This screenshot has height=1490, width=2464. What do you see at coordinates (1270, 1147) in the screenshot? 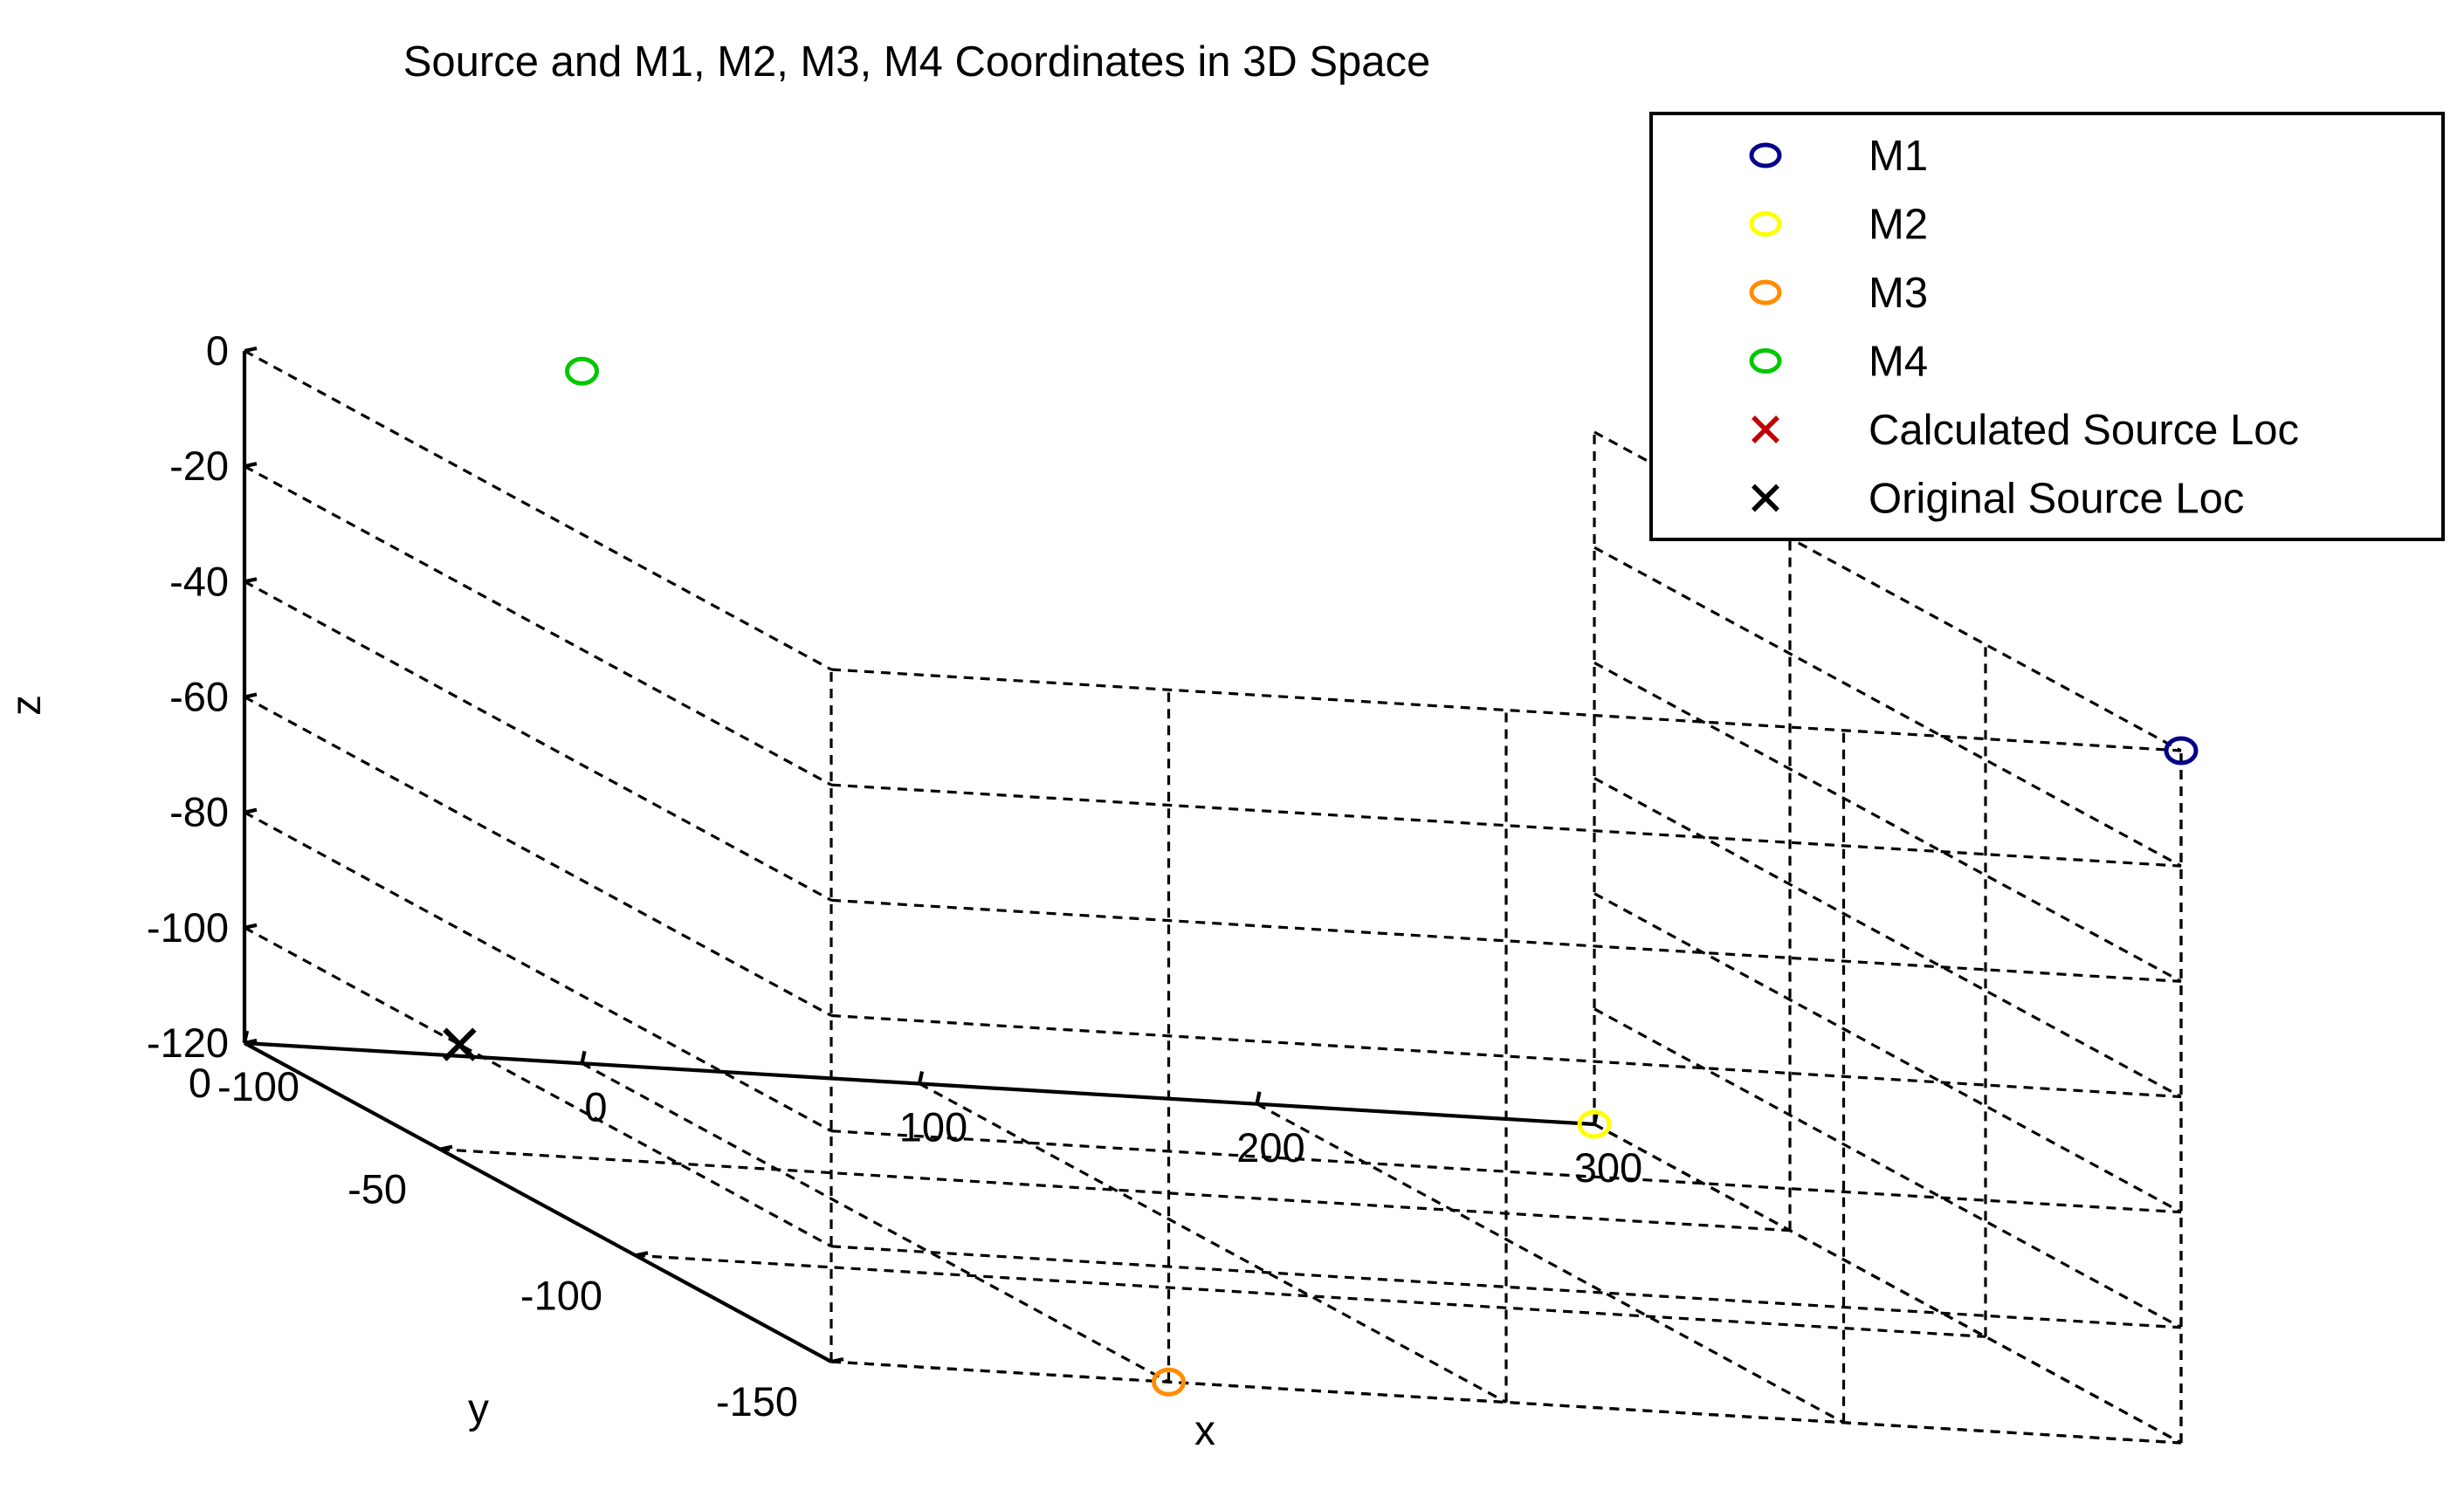
I see `x-tick-label: 200` at bounding box center [1270, 1147].